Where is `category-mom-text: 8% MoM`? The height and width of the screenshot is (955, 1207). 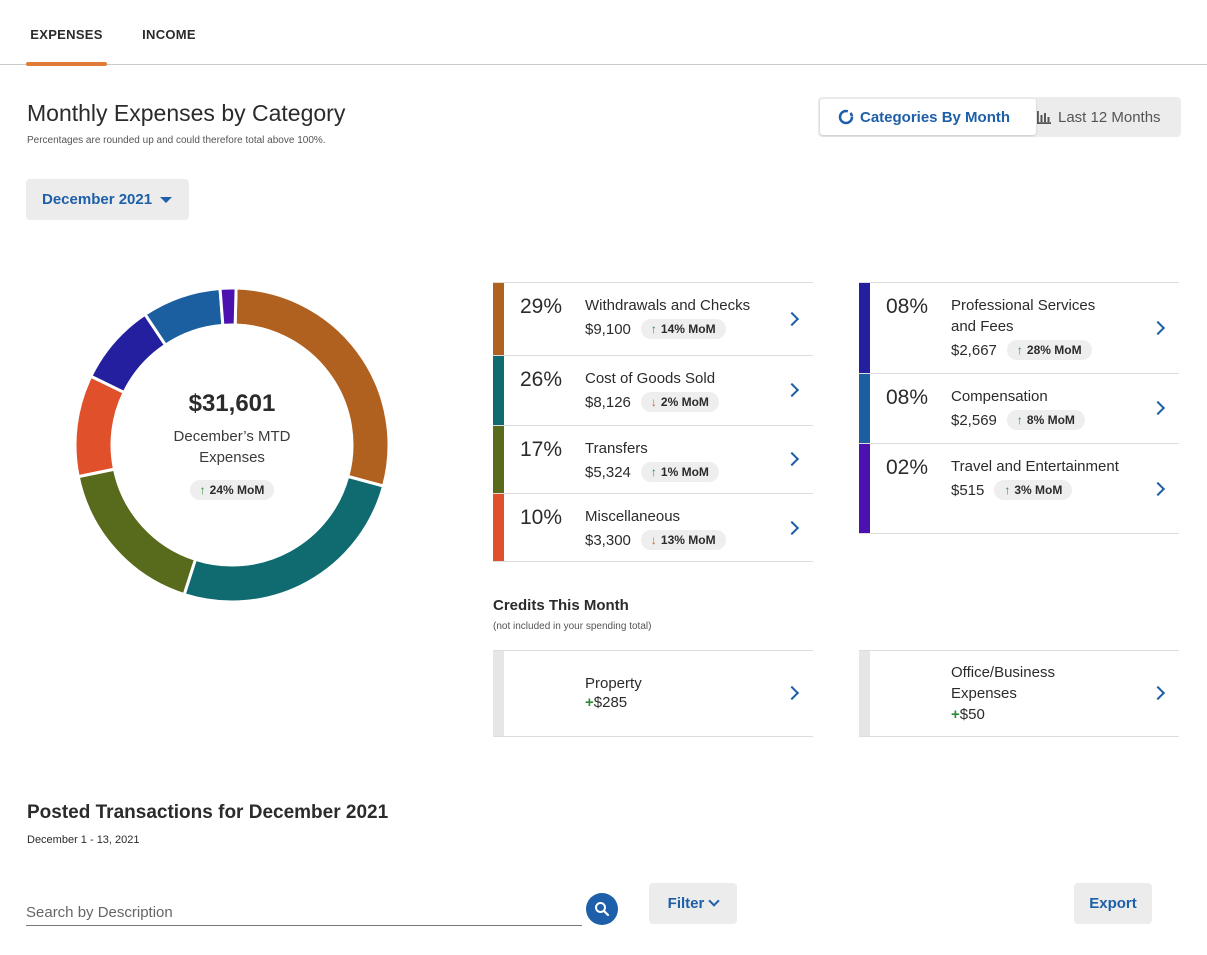 category-mom-text: 8% MoM is located at coordinates (1050, 420).